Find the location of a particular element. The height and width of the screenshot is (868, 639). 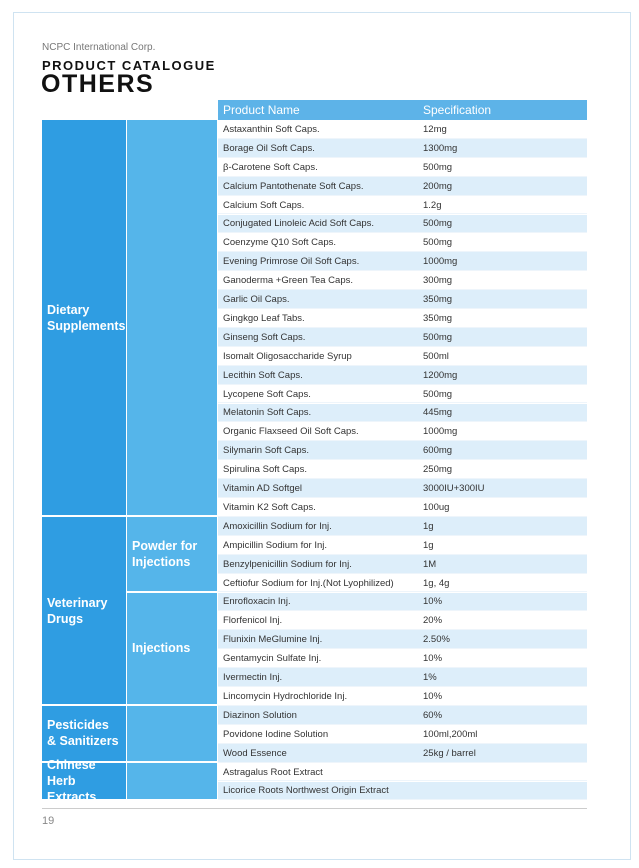

product-name: Florfenicol Inj. is located at coordinates (253, 621).